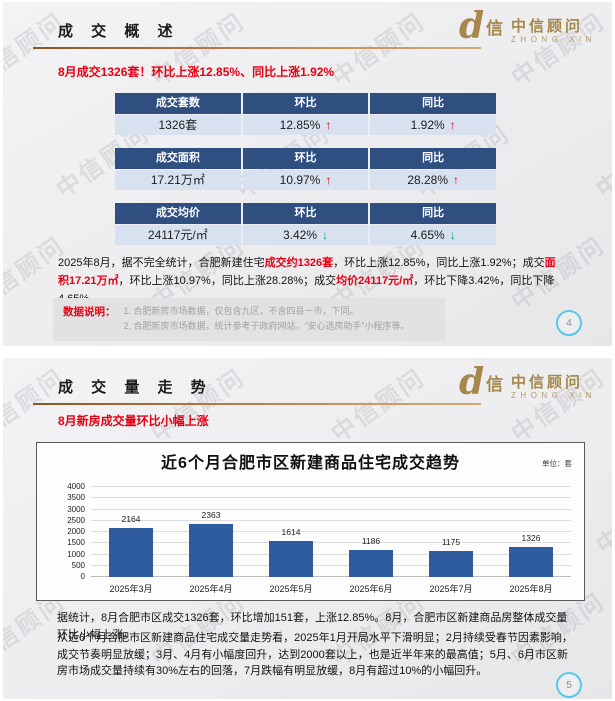  Describe the element at coordinates (178, 213) in the screenshot. I see `table-header-cell: 成交均价` at that location.